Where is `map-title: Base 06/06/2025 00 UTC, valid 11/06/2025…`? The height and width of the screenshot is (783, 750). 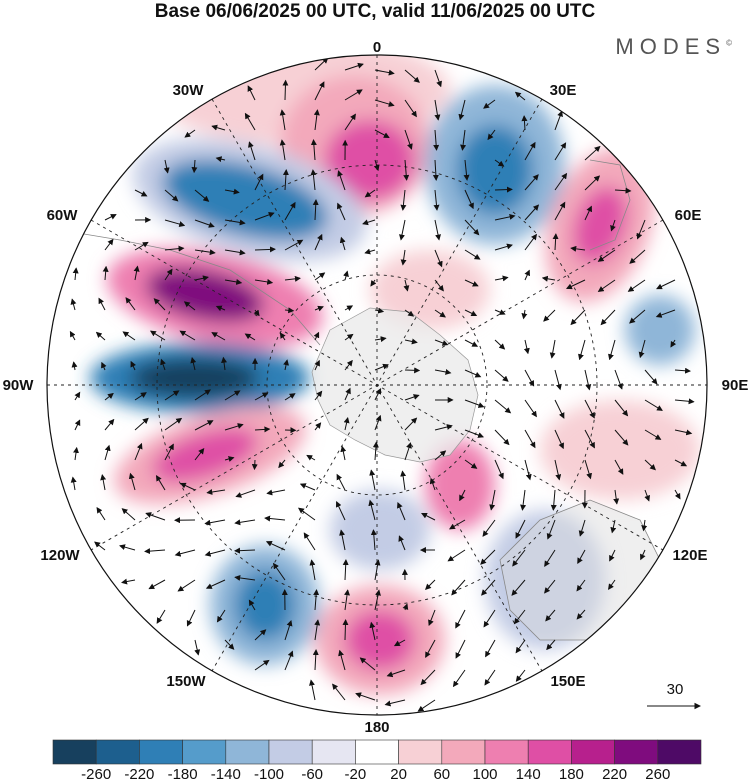 map-title: Base 06/06/2025 00 UTC, valid 11/06/2025… is located at coordinates (375, 11).